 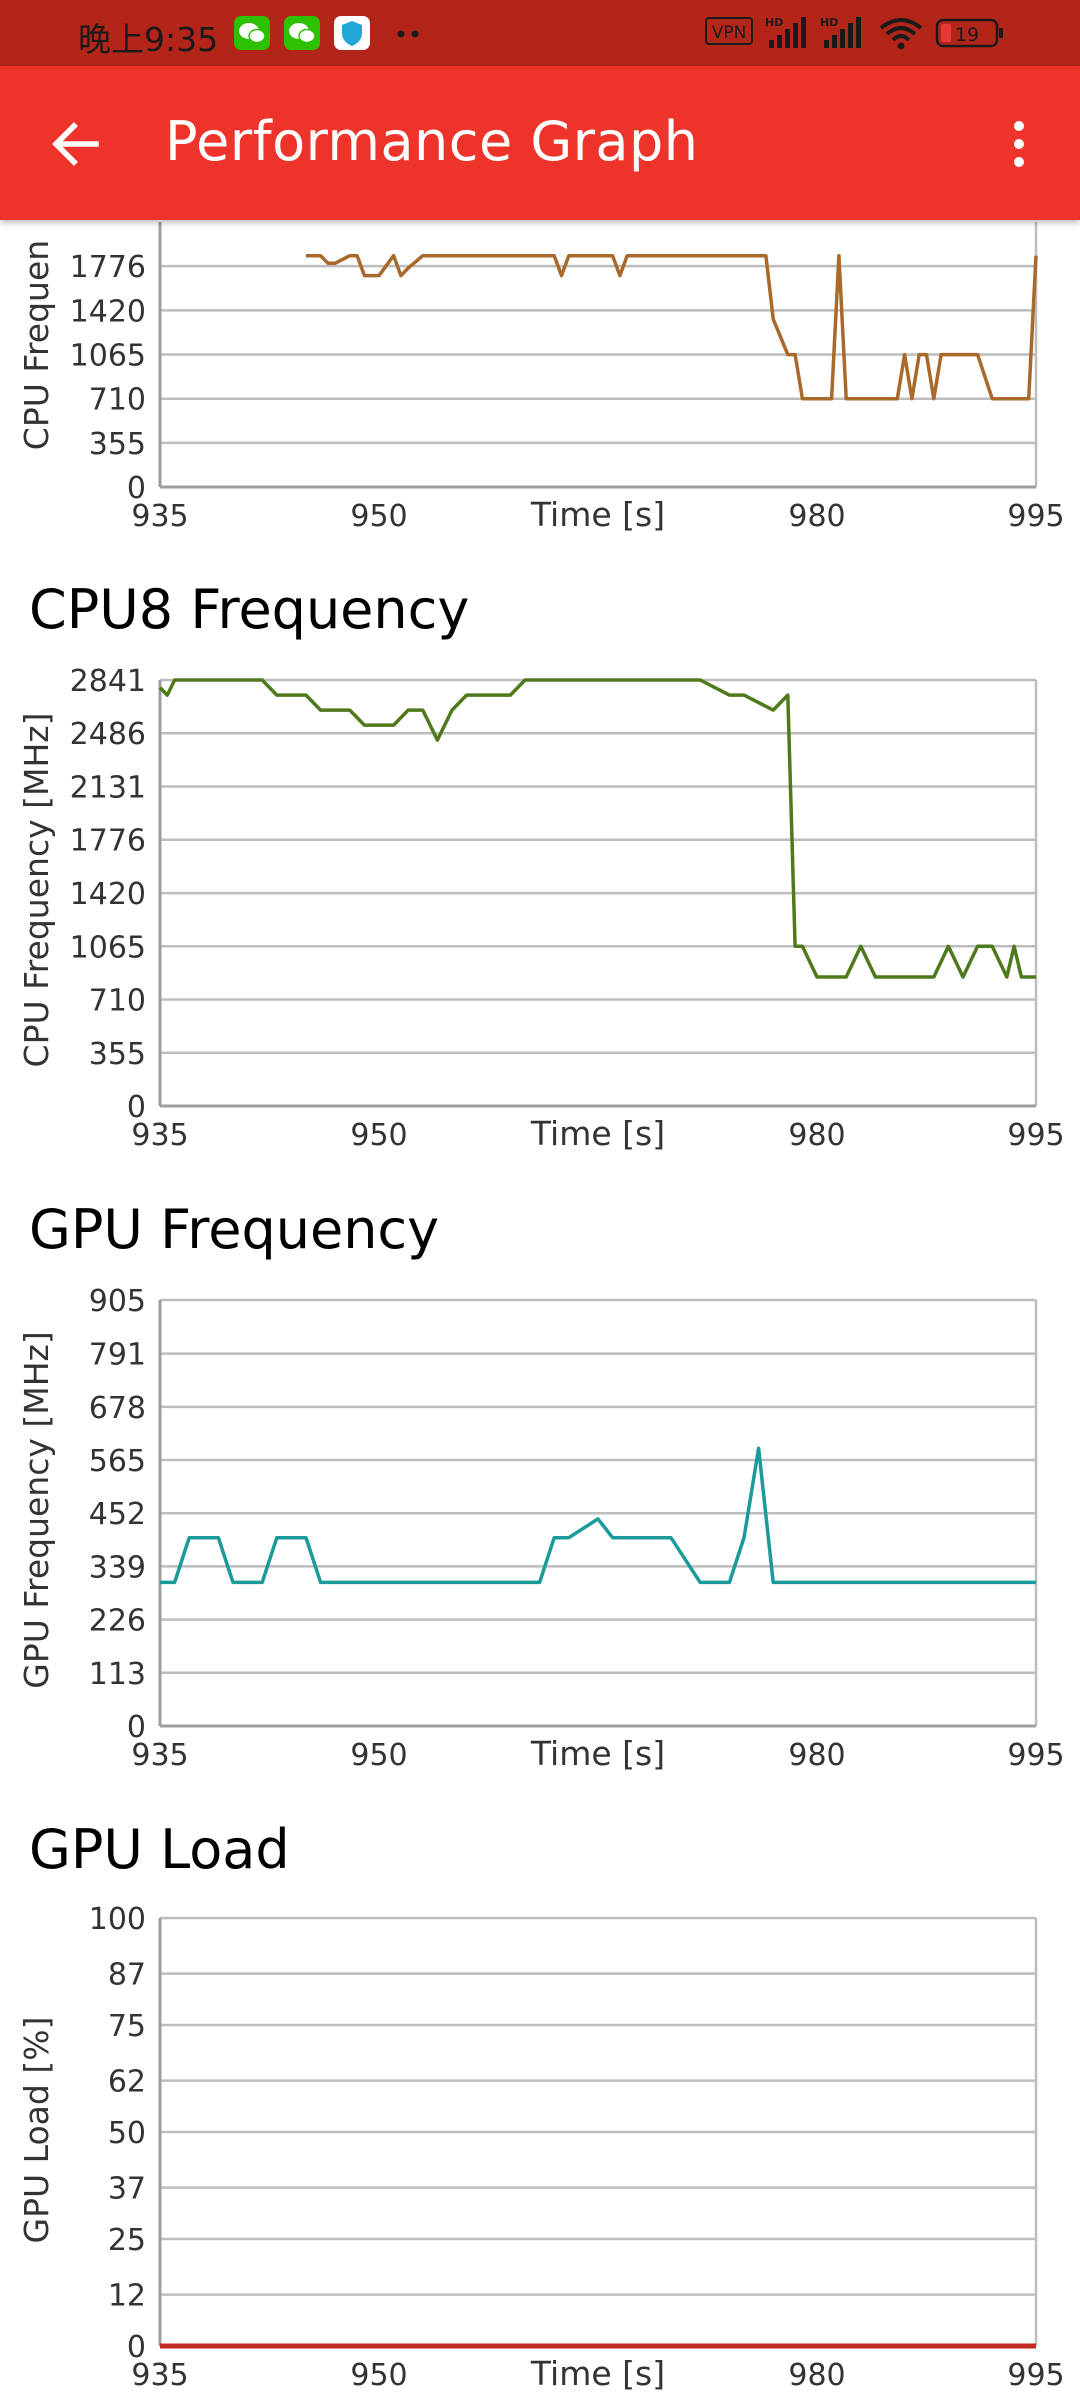 What do you see at coordinates (352, 33) in the screenshot?
I see `shield-app-icon` at bounding box center [352, 33].